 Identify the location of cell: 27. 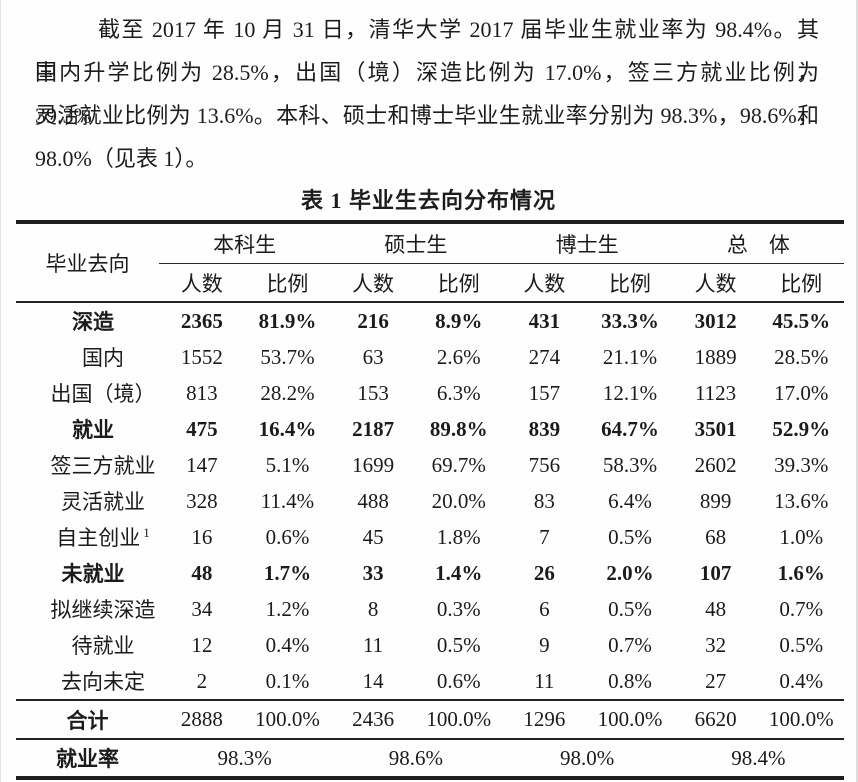
(716, 680).